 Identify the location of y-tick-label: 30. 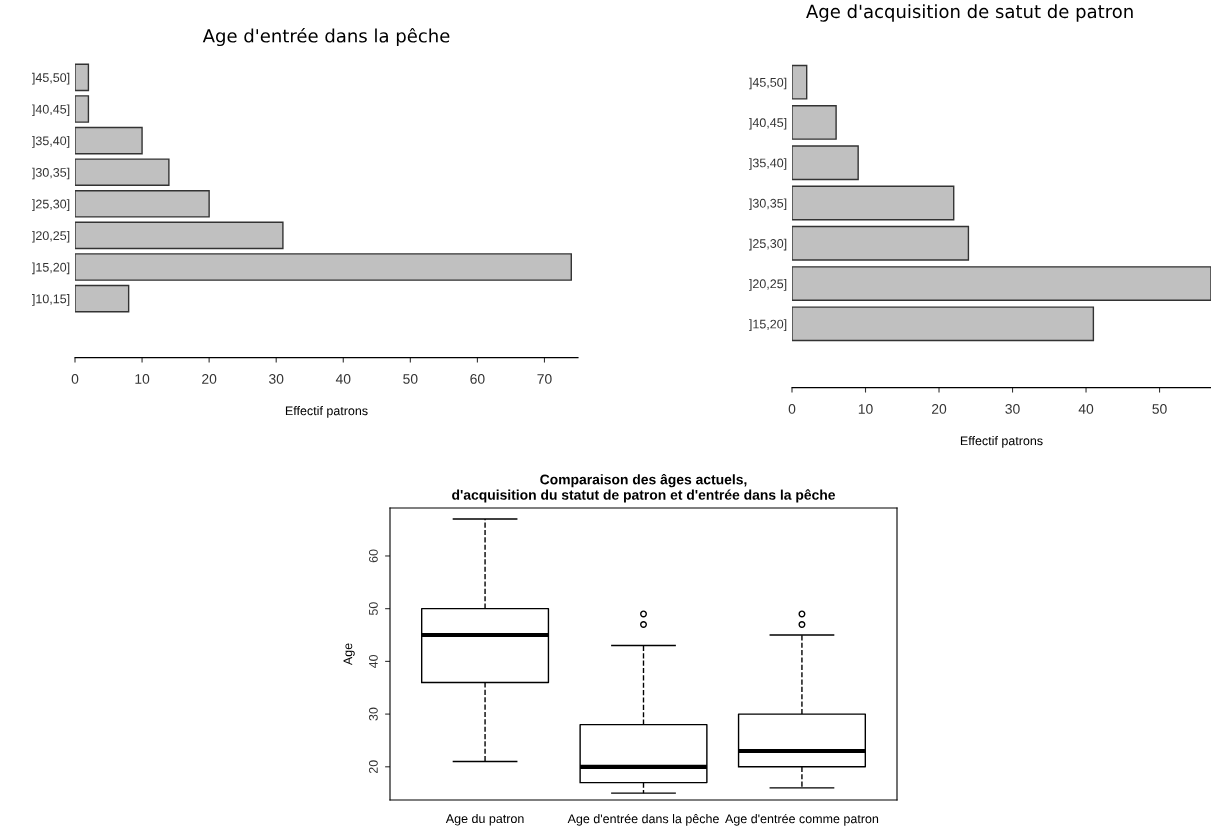
(373, 714).